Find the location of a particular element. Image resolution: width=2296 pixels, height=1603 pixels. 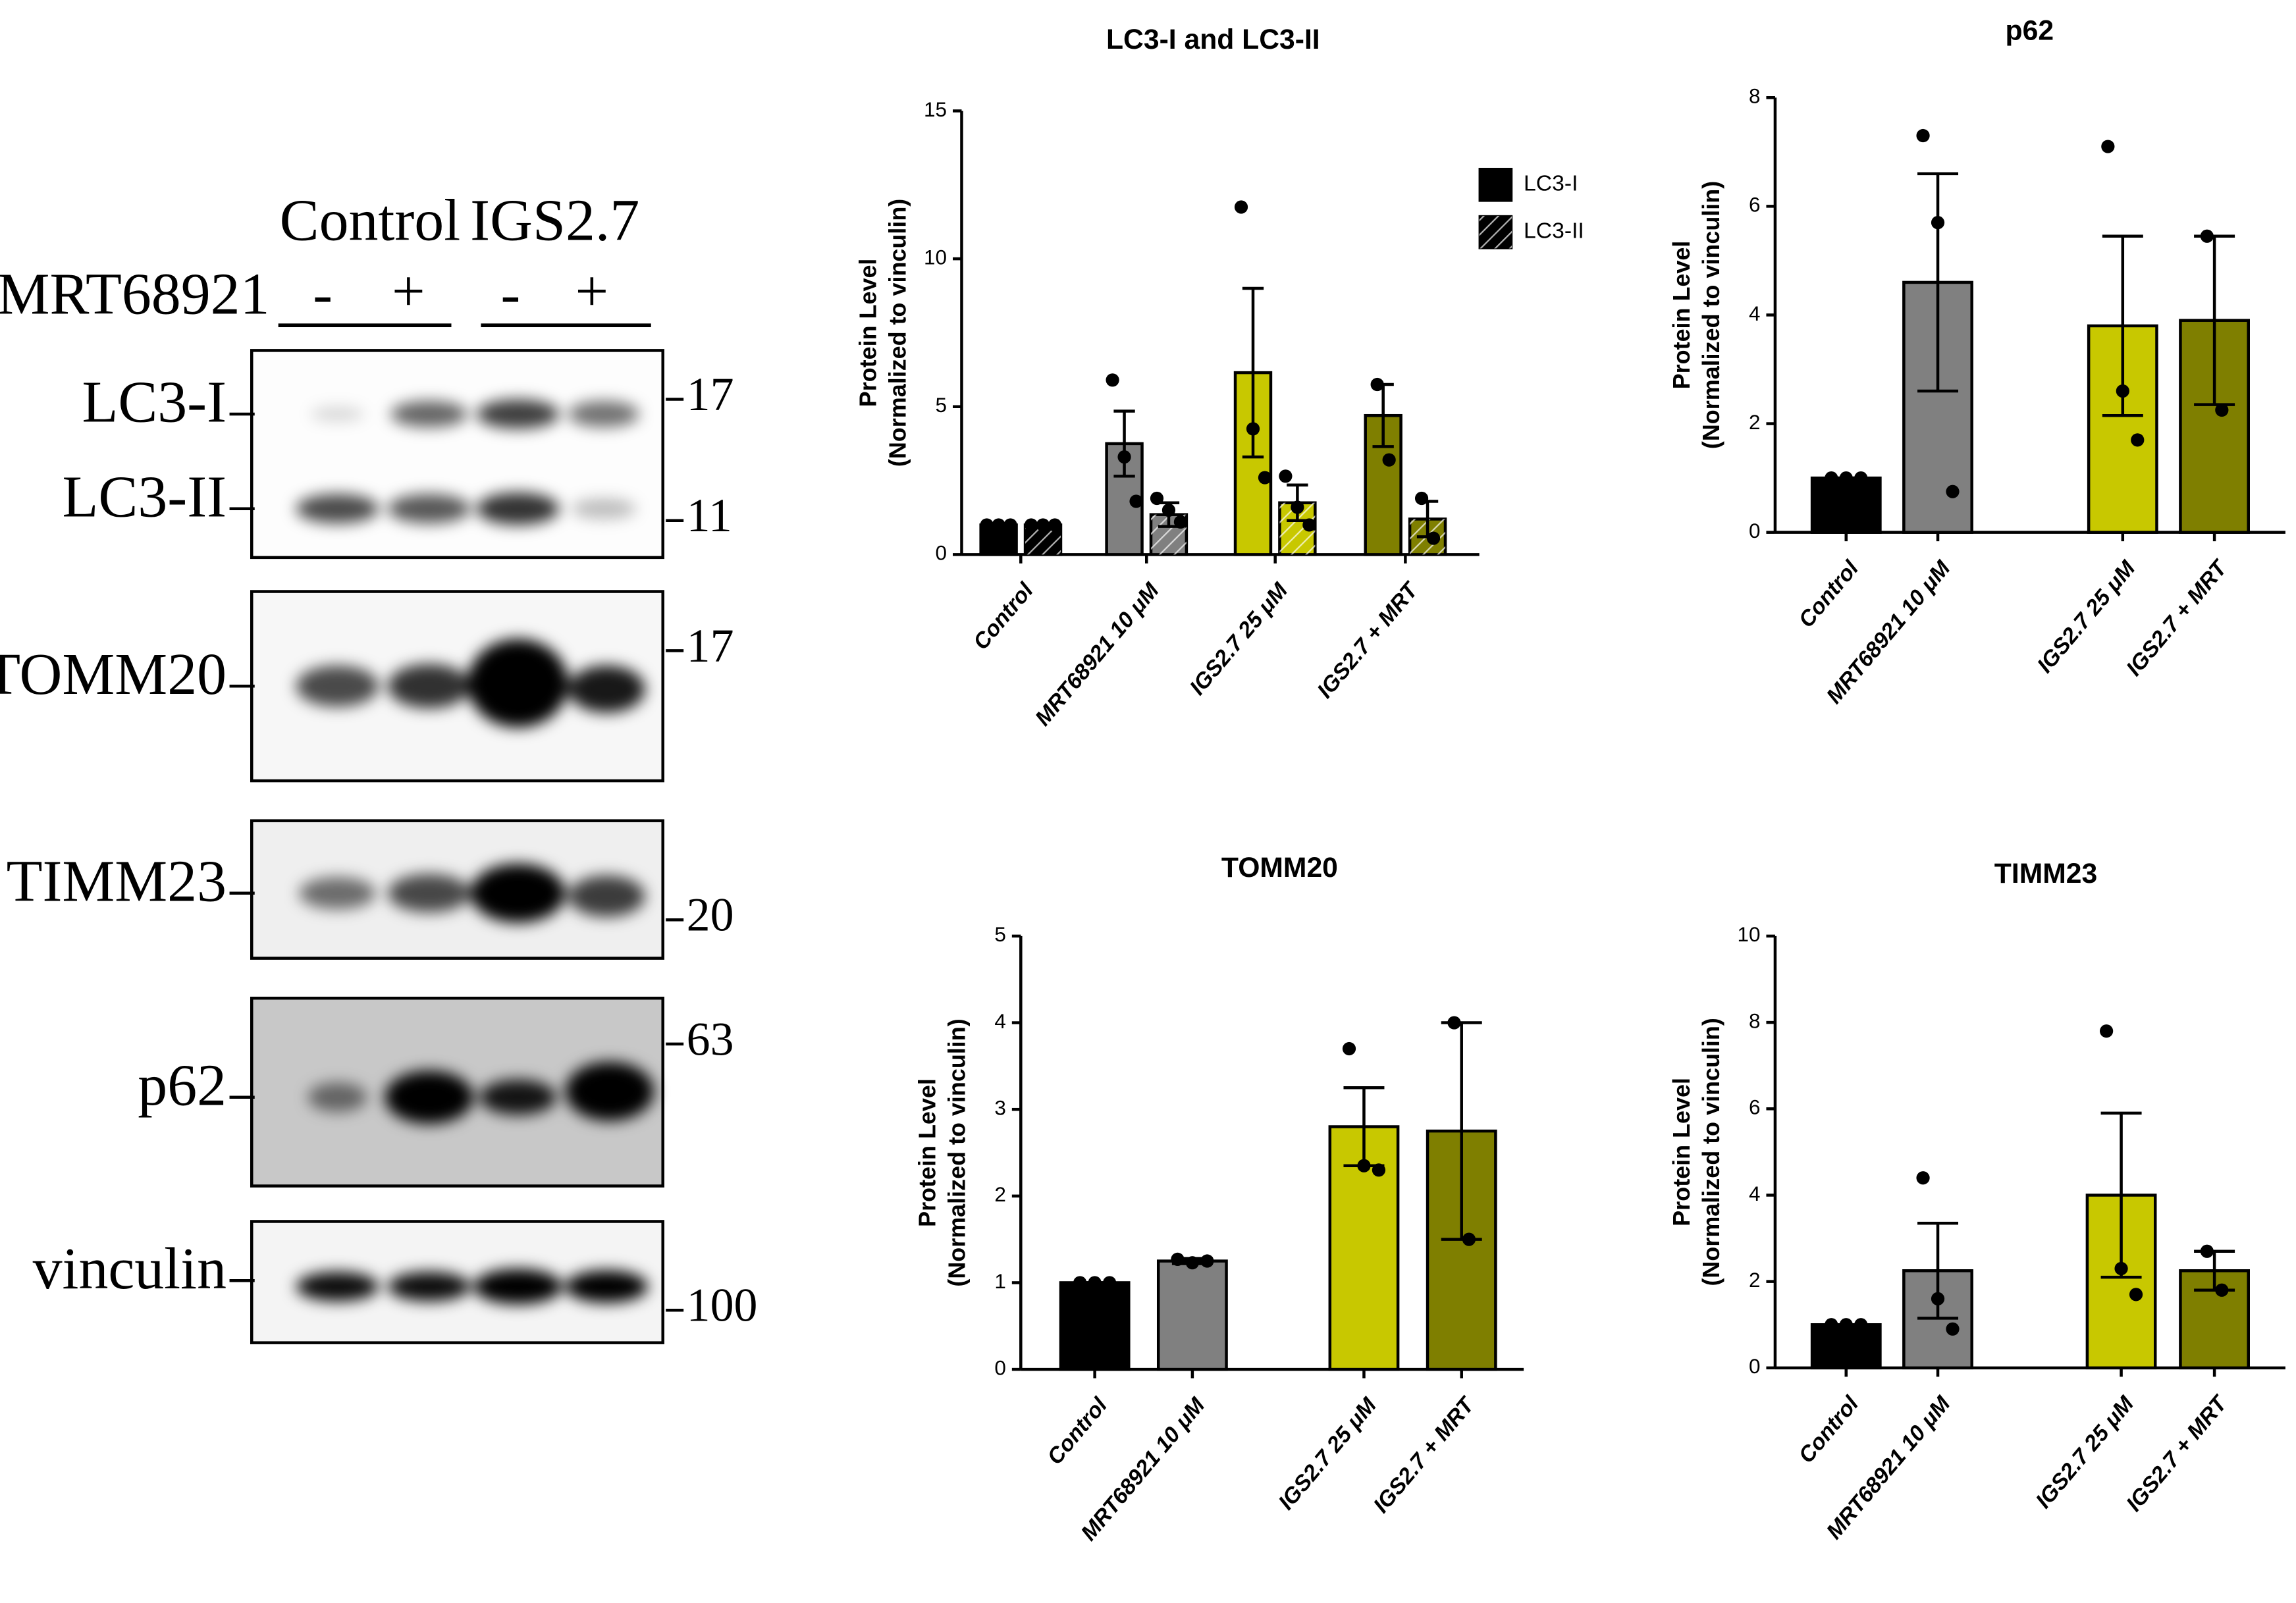

chart-title: LC3-I and LC3-II is located at coordinates (1213, 39).